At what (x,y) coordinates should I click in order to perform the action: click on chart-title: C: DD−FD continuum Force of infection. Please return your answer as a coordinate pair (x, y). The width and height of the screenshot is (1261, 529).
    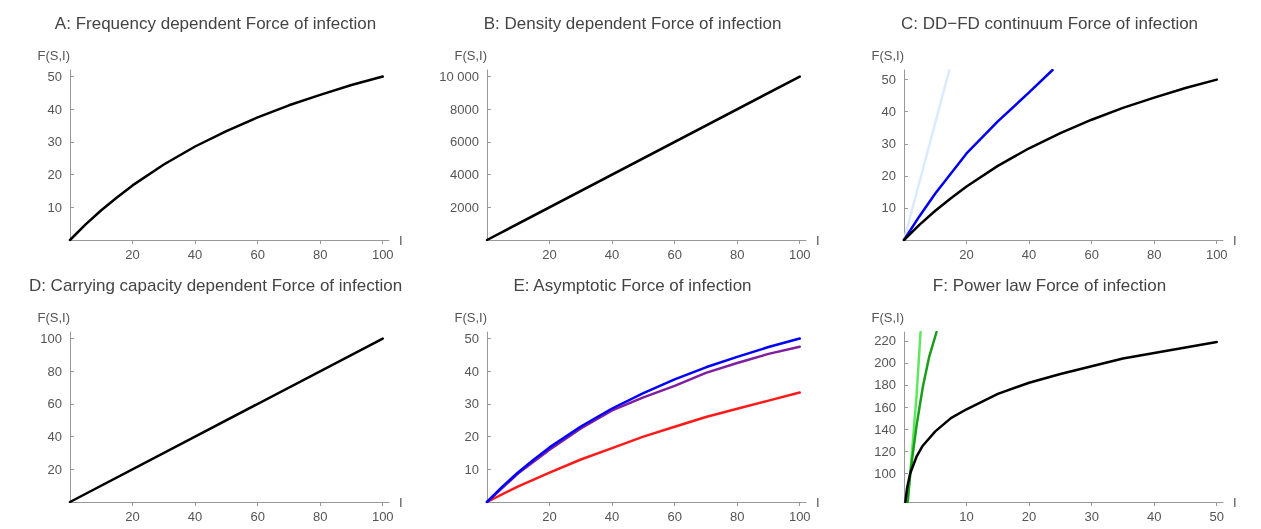
    Looking at the image, I should click on (1049, 23).